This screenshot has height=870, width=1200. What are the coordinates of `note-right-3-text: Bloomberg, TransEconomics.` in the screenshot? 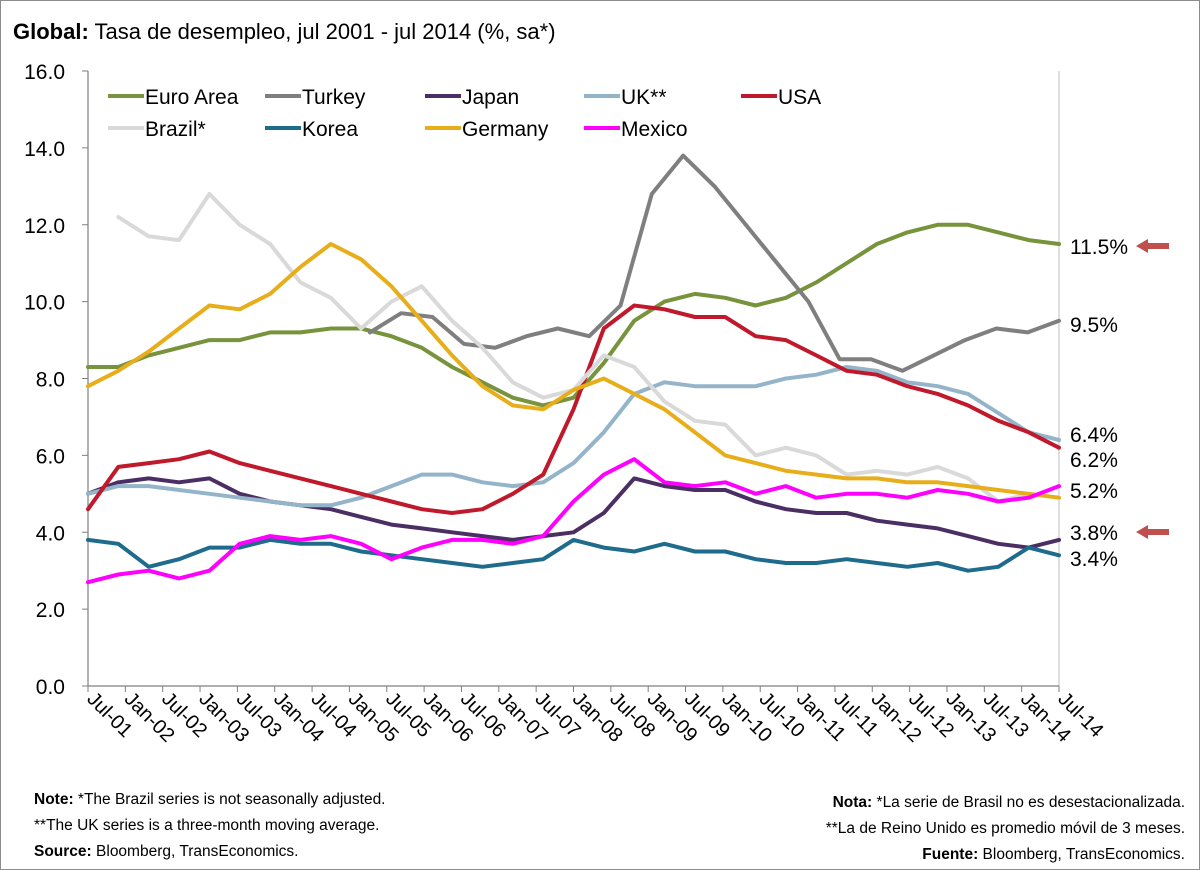 It's located at (1083, 854).